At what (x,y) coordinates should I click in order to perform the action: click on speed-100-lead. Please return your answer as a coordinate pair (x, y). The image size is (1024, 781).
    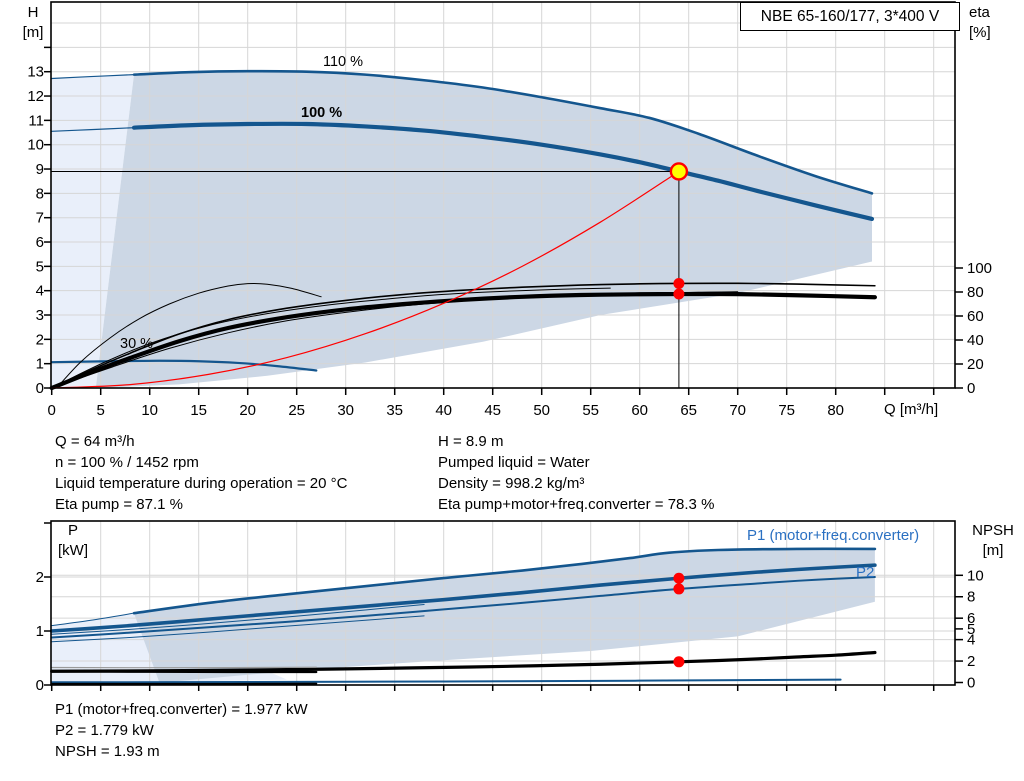
    Looking at the image, I should click on (93, 129).